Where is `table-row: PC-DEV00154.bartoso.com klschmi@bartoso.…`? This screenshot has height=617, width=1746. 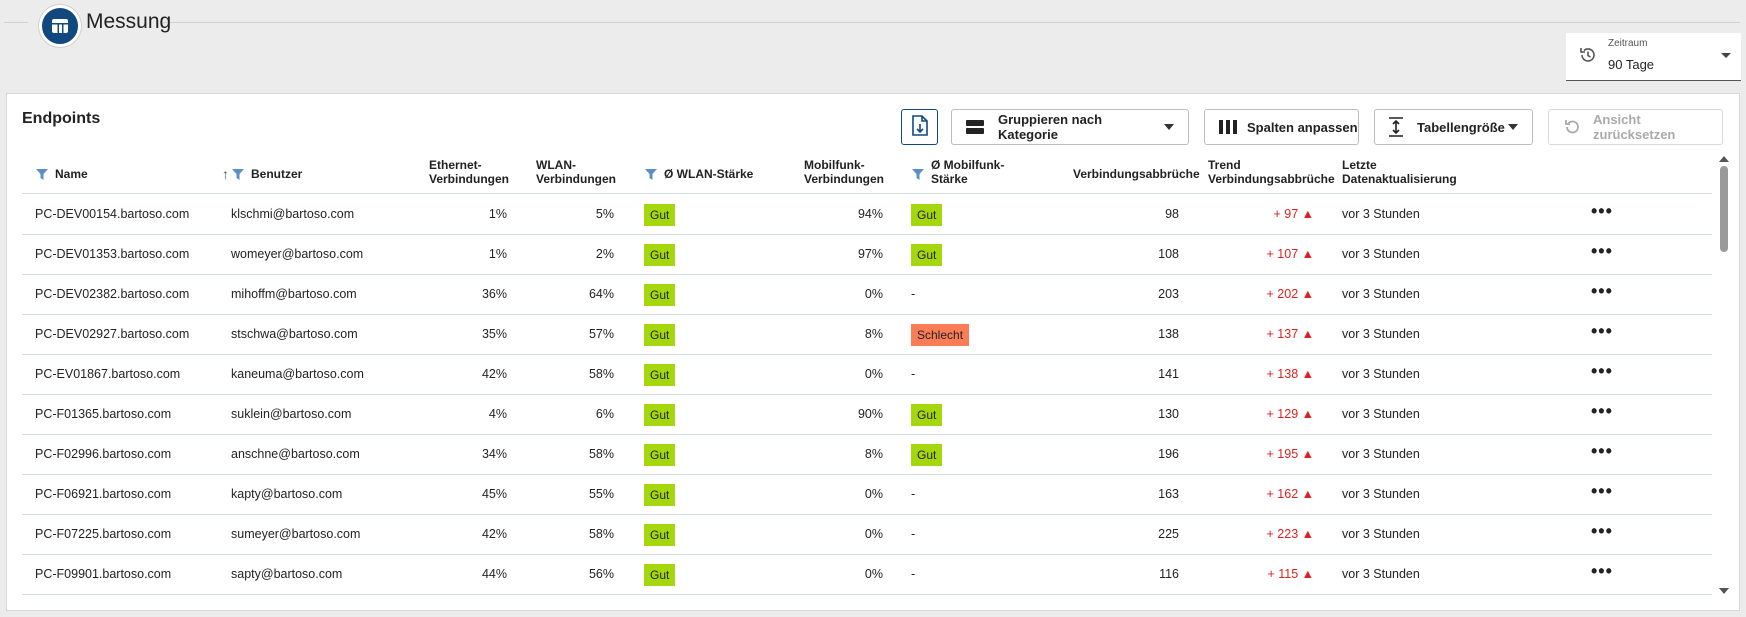 table-row: PC-DEV00154.bartoso.com klschmi@bartoso.… is located at coordinates (867, 215).